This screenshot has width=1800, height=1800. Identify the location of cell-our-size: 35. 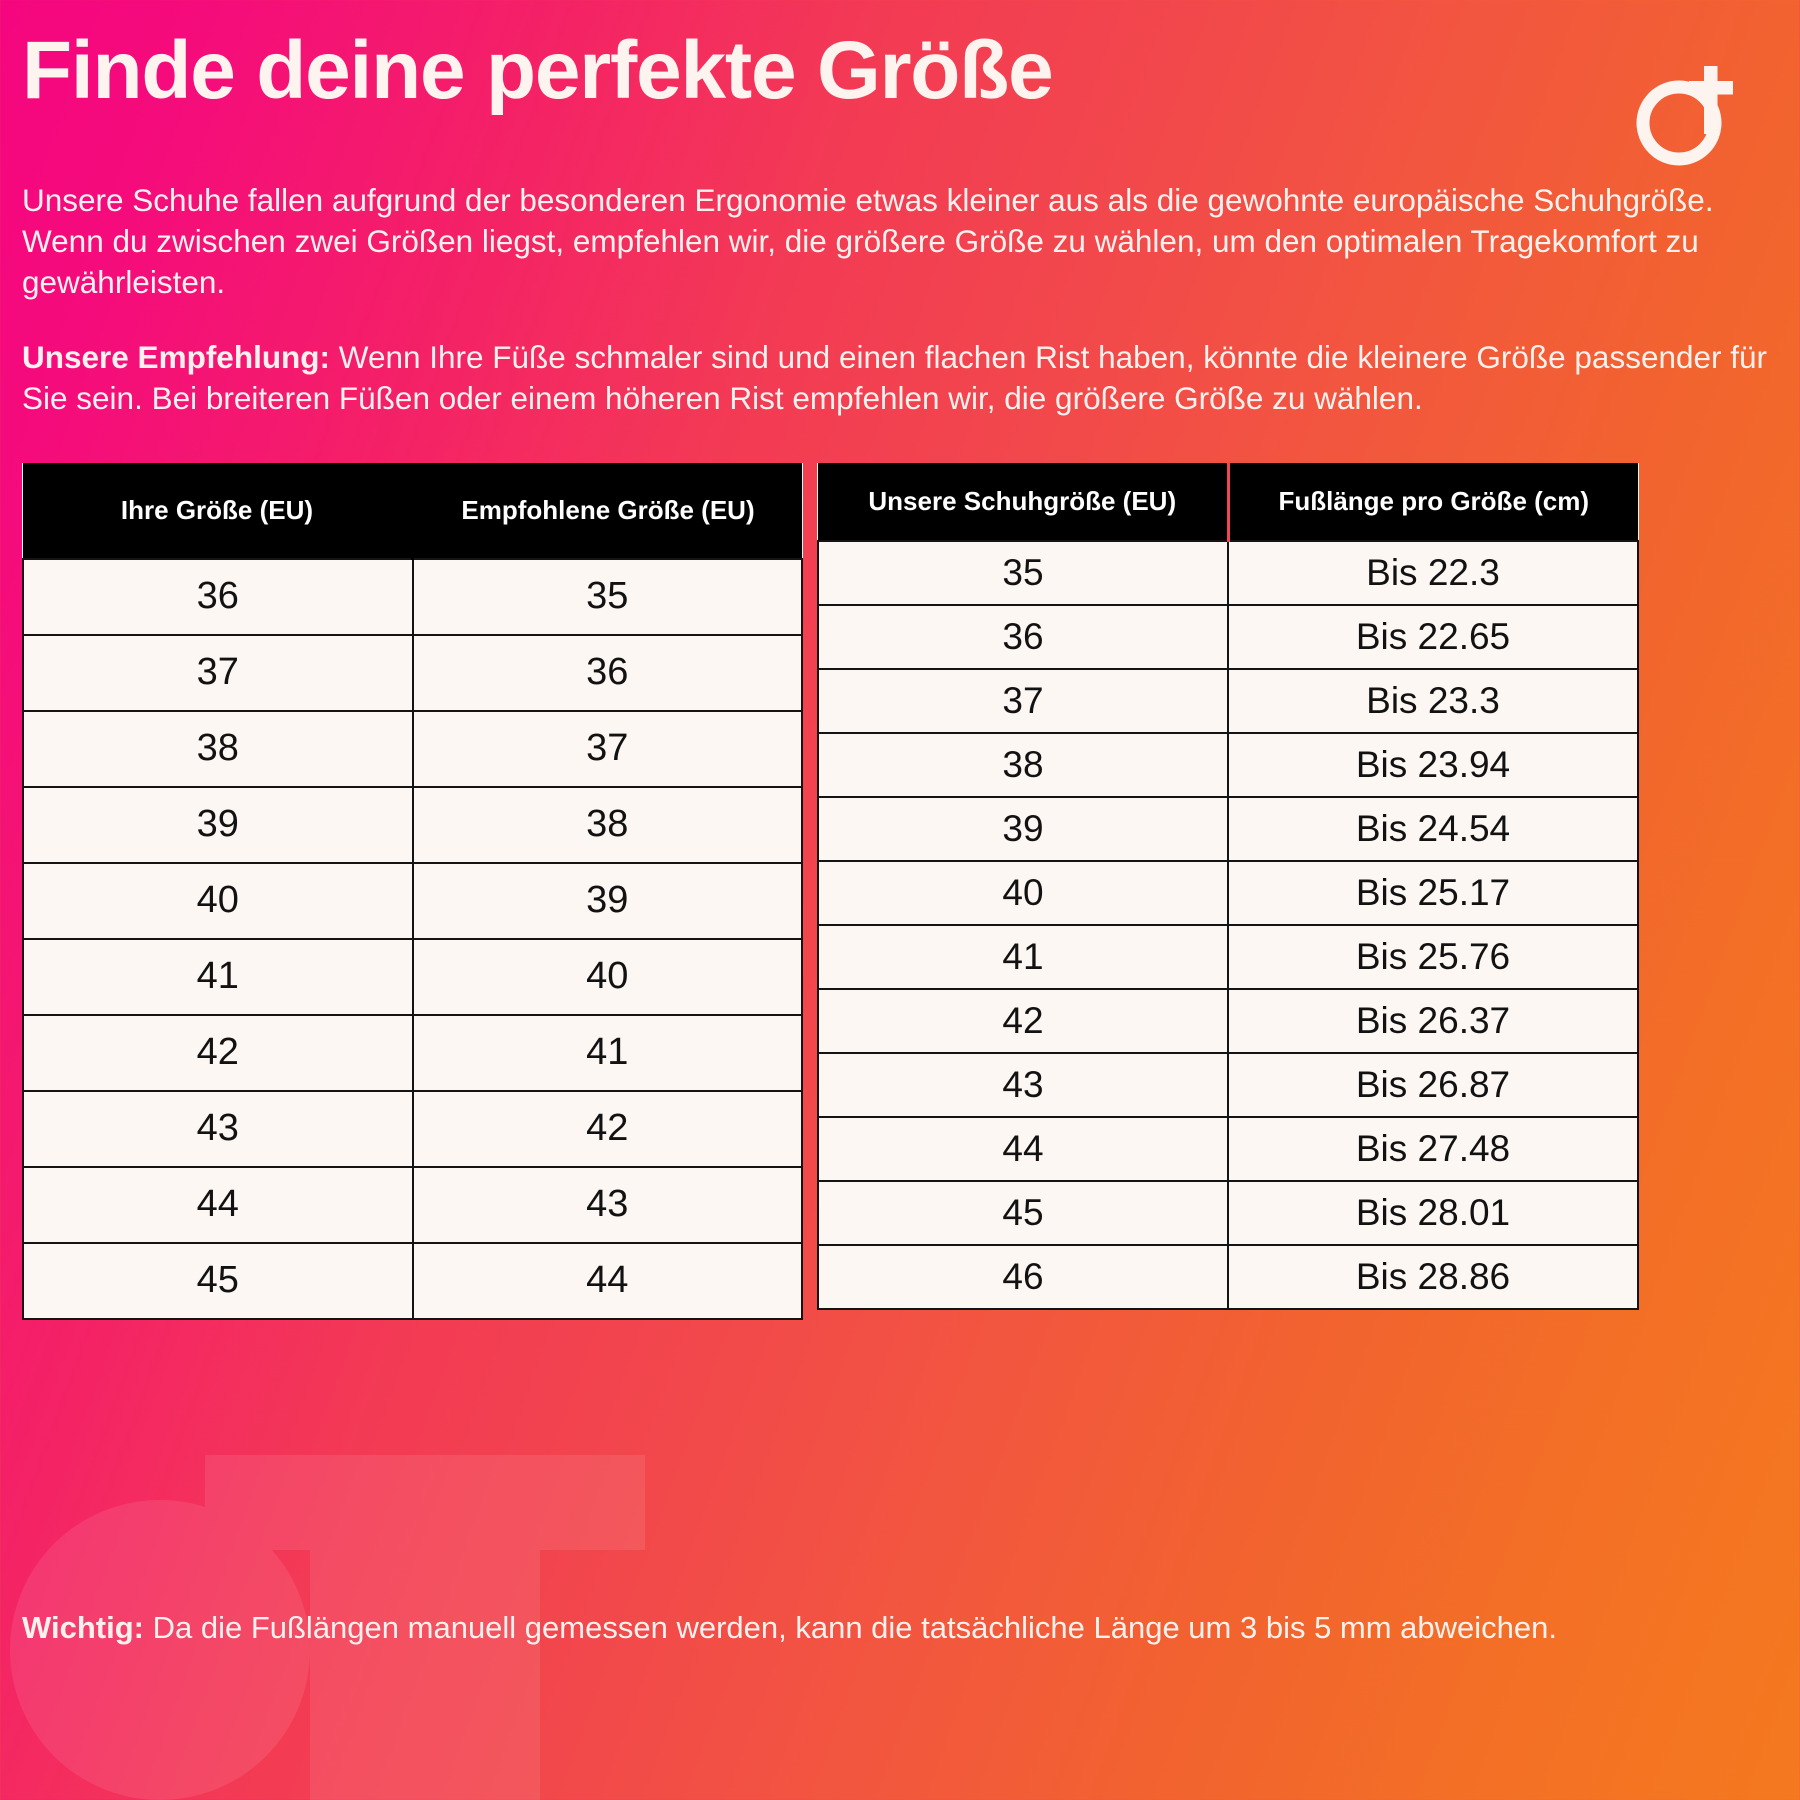
(1023, 572).